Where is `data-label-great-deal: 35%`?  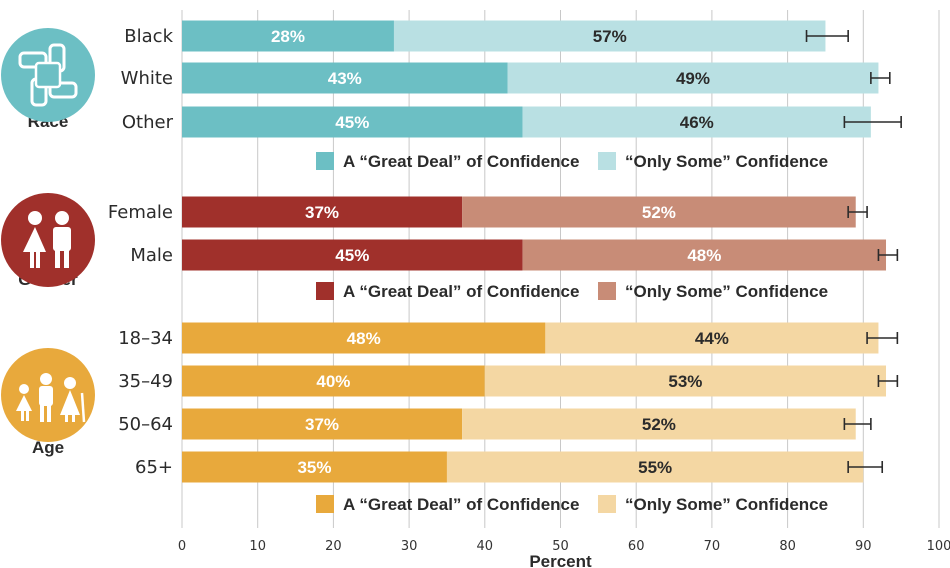
data-label-great-deal: 35% is located at coordinates (314, 467).